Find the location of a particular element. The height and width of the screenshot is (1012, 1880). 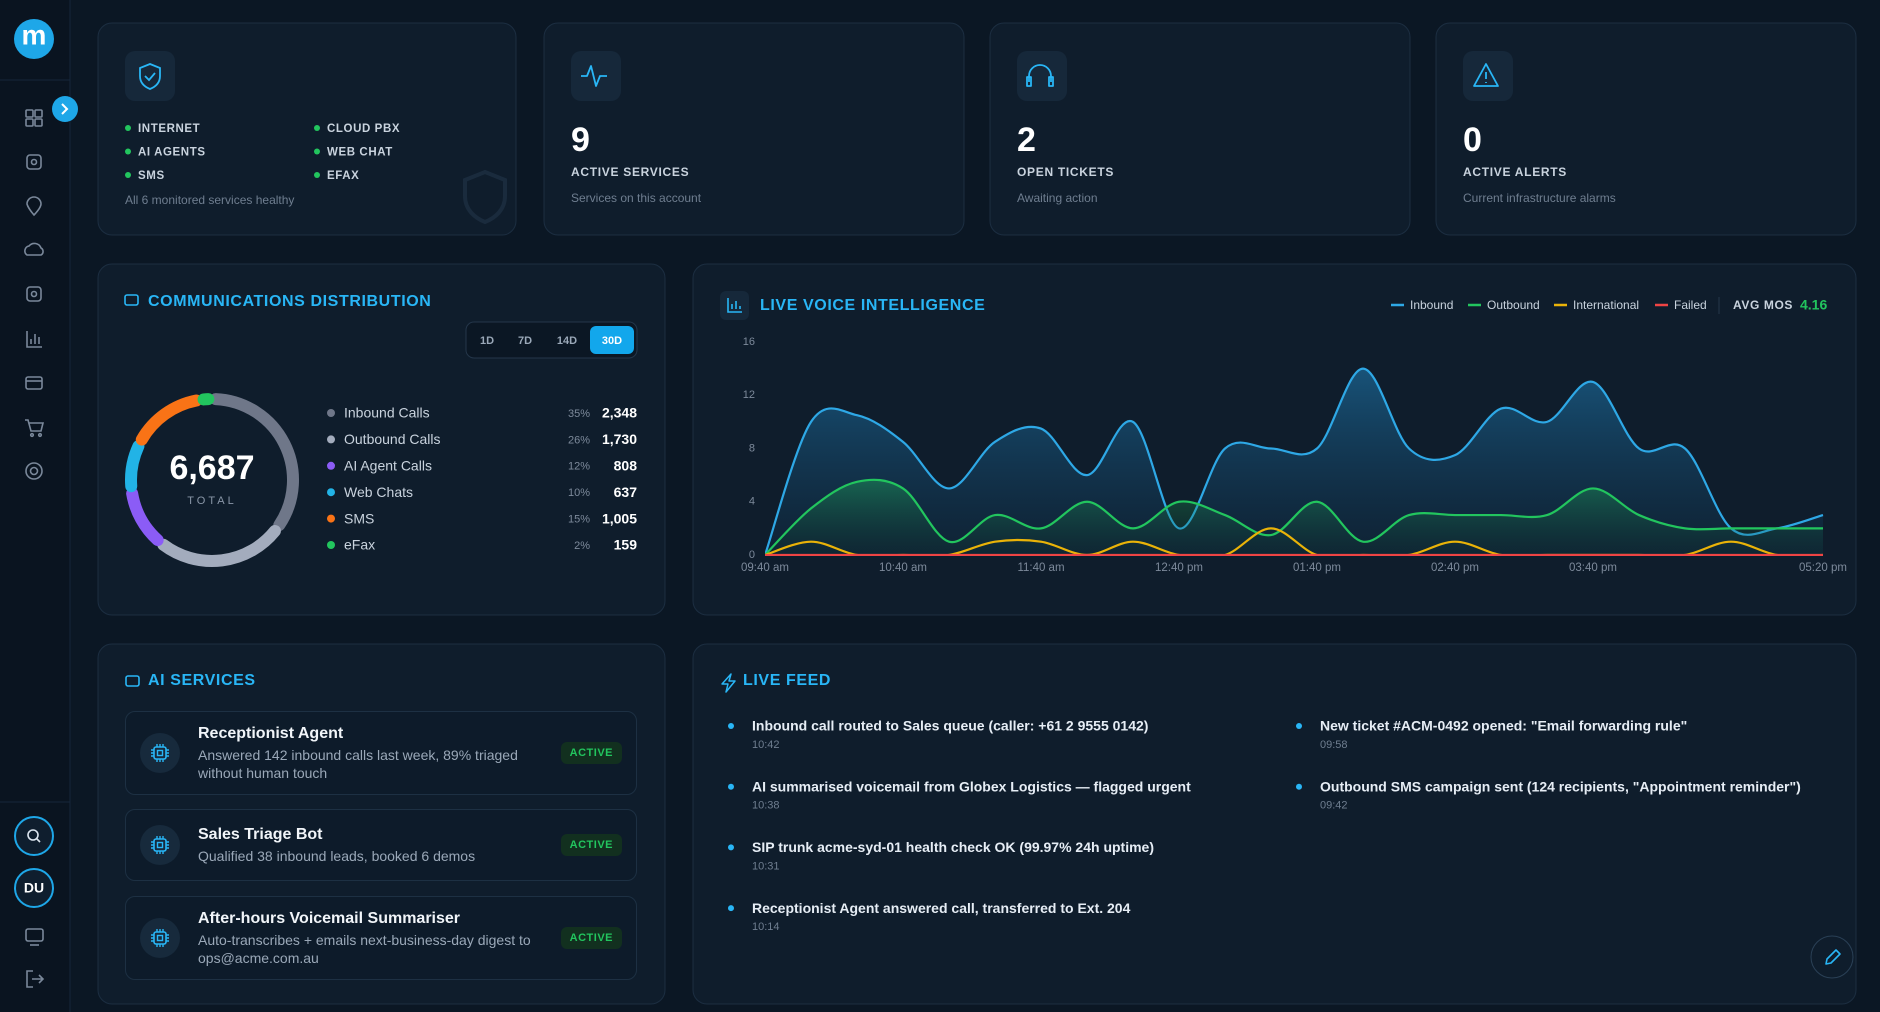

legend-value: 159 is located at coordinates (626, 545).